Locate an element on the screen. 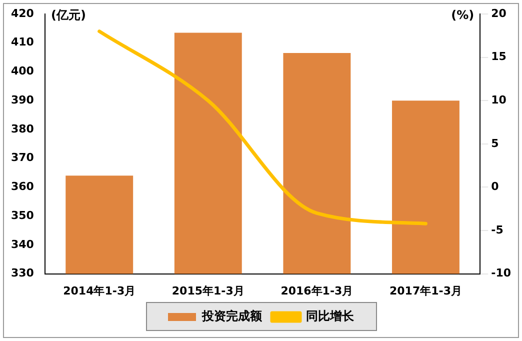  y-tick-label: 360 is located at coordinates (22, 187).